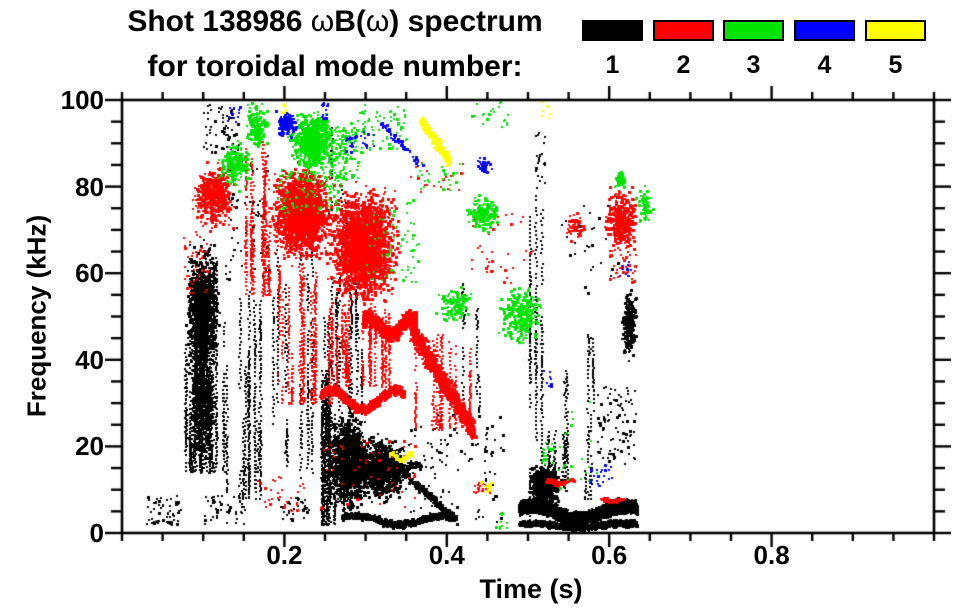 The height and width of the screenshot is (615, 963). Describe the element at coordinates (771, 555) in the screenshot. I see `x-tick-label: 0.8` at that location.